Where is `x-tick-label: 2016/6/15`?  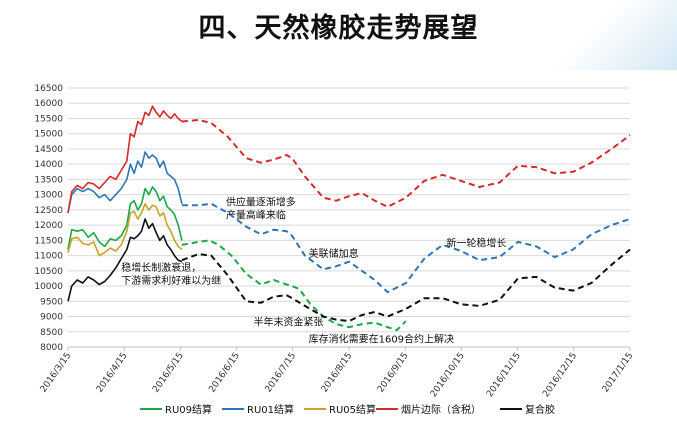 x-tick-label: 2016/6/15 is located at coordinates (224, 373).